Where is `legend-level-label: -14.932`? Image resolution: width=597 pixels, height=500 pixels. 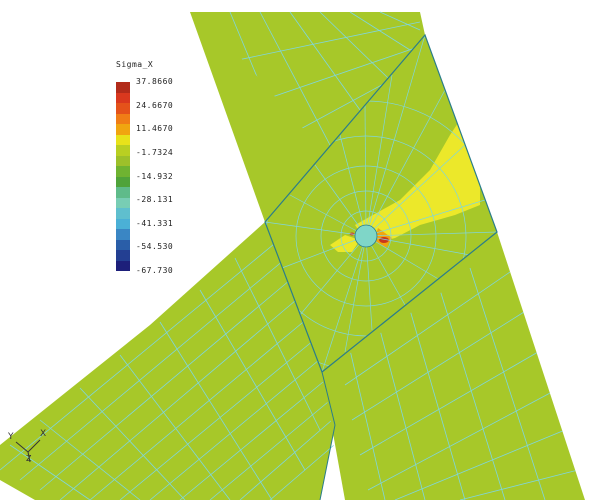 legend-level-label: -14.932 is located at coordinates (155, 176).